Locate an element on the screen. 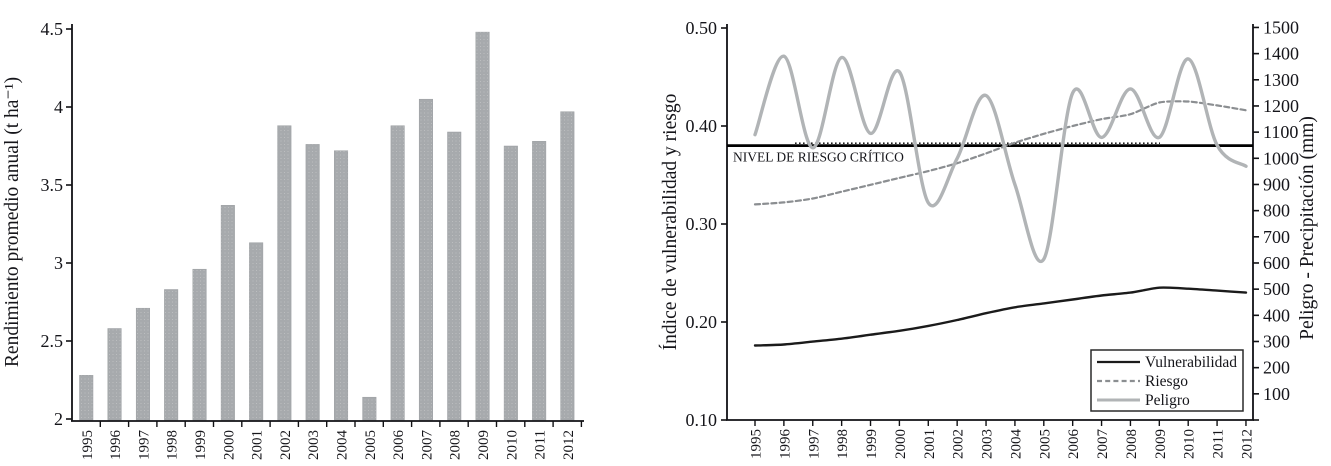 This screenshot has height=466, width=1331. series-riesgo is located at coordinates (1000, 153).